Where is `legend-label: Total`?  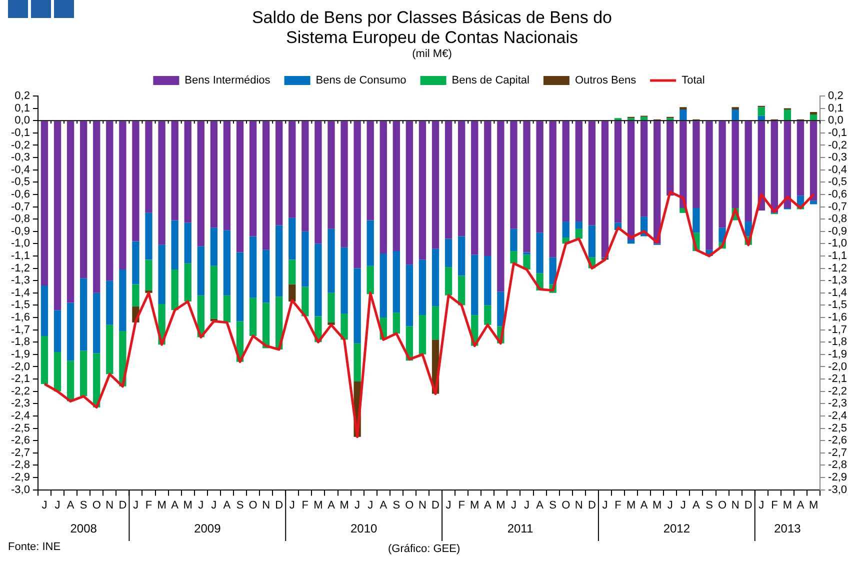 legend-label: Total is located at coordinates (693, 80).